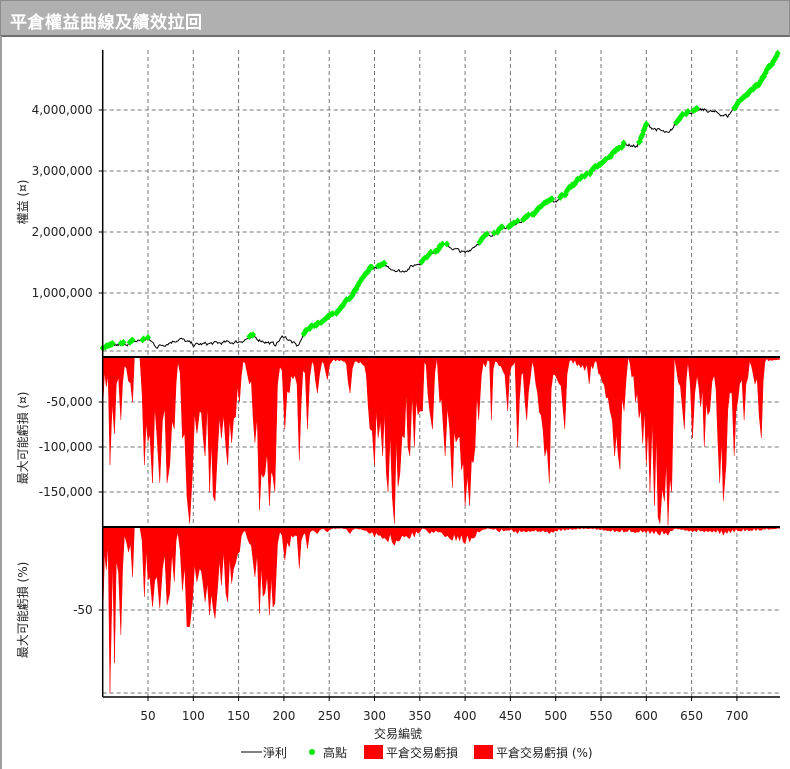  What do you see at coordinates (69, 402) in the screenshot?
I see `y-tick-label: -50,000` at bounding box center [69, 402].